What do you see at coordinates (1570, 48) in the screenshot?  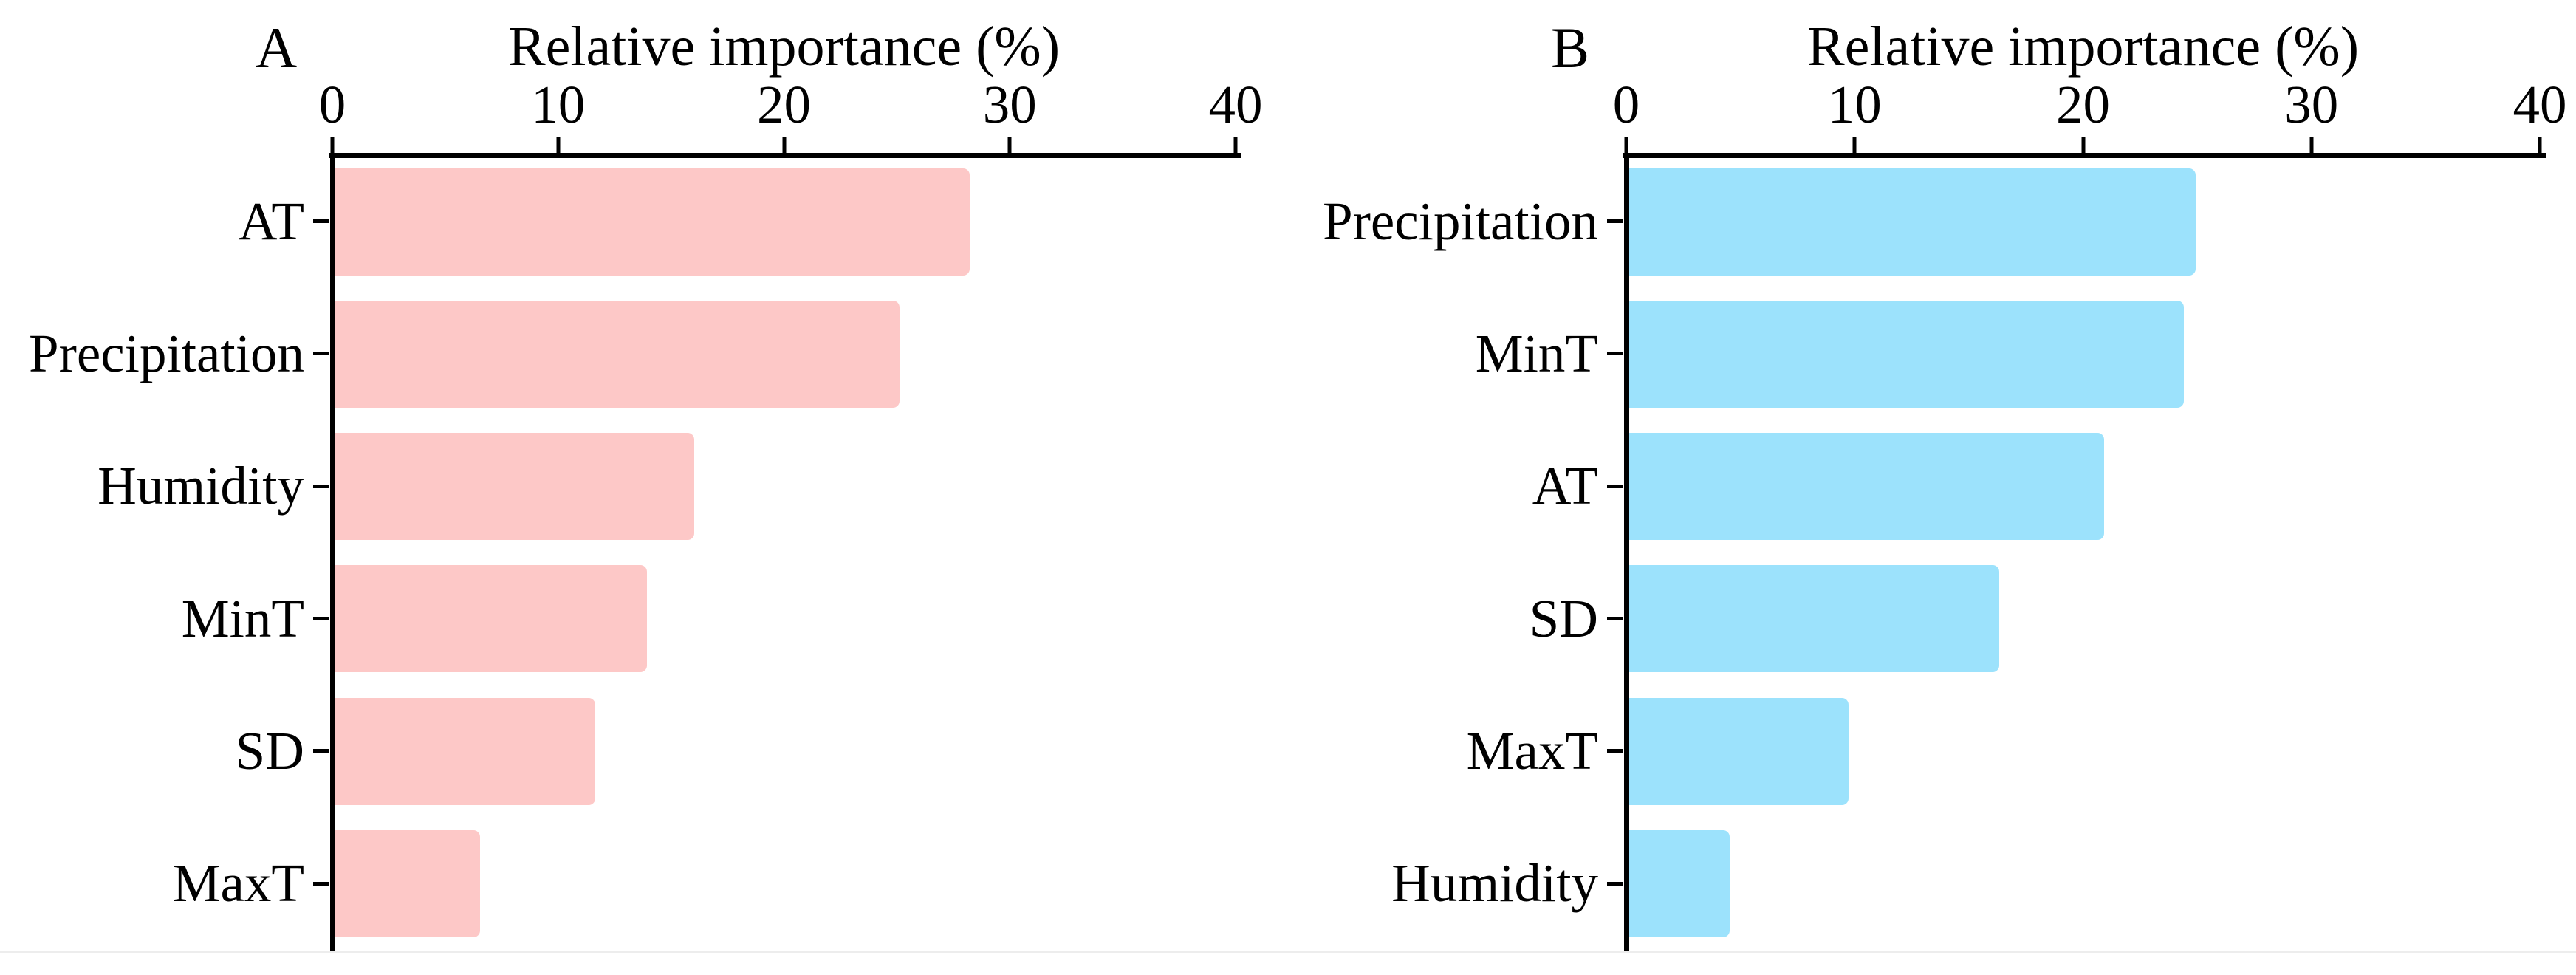 I see `panel-b-label: B` at bounding box center [1570, 48].